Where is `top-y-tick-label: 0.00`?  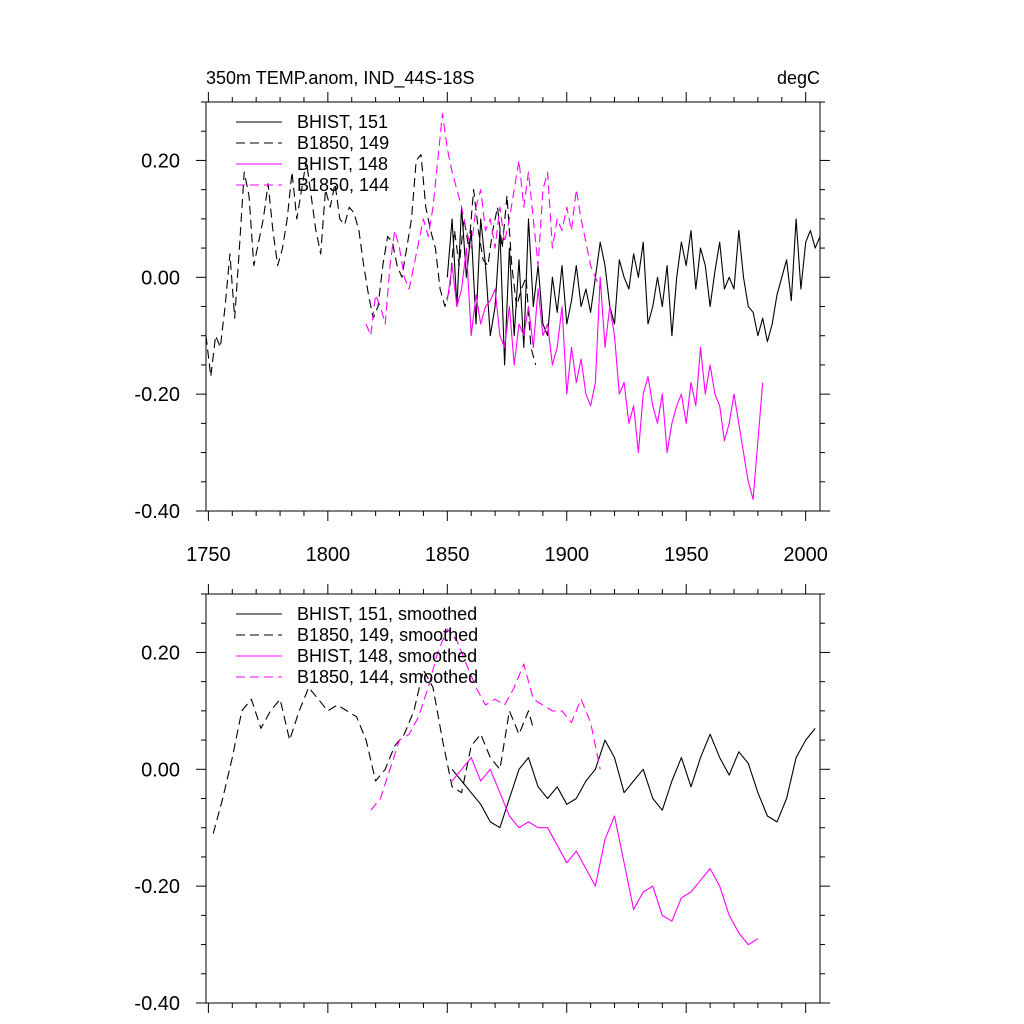 top-y-tick-label: 0.00 is located at coordinates (160, 278).